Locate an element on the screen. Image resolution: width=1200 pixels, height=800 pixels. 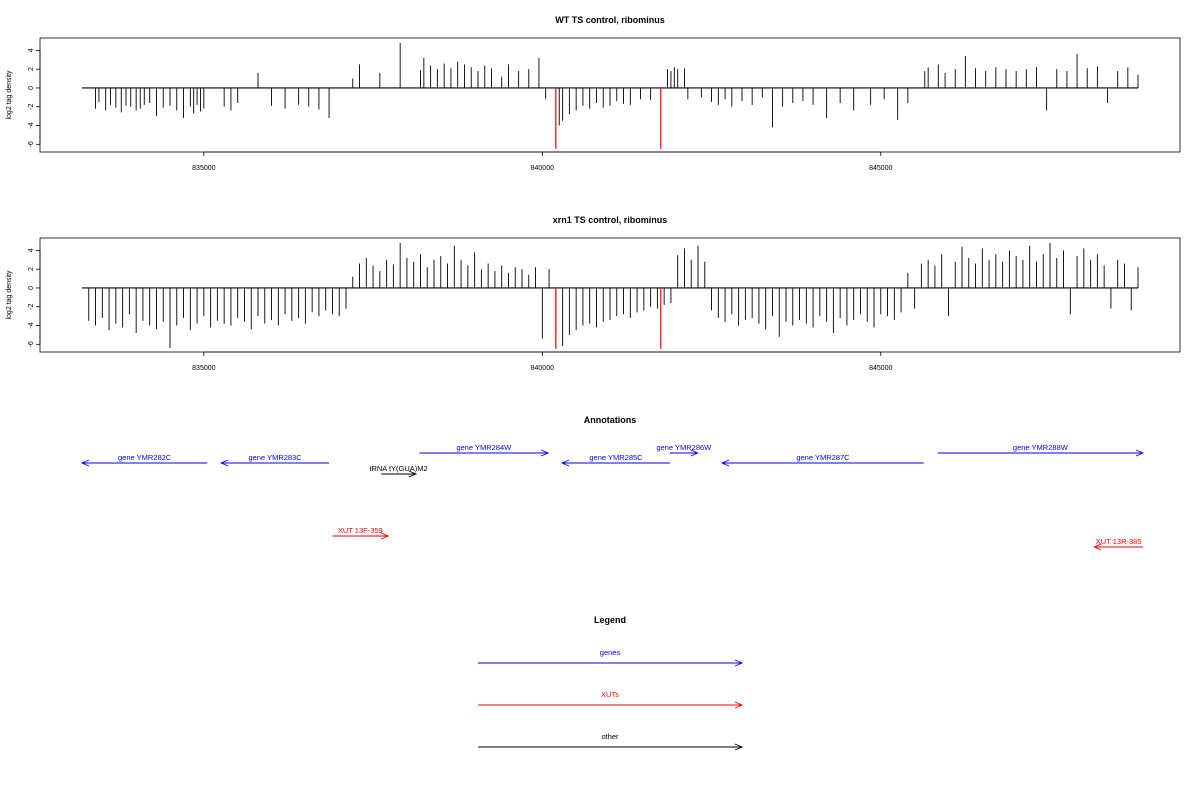
legend-items: genes XUTs other is located at coordinates (611, 699).